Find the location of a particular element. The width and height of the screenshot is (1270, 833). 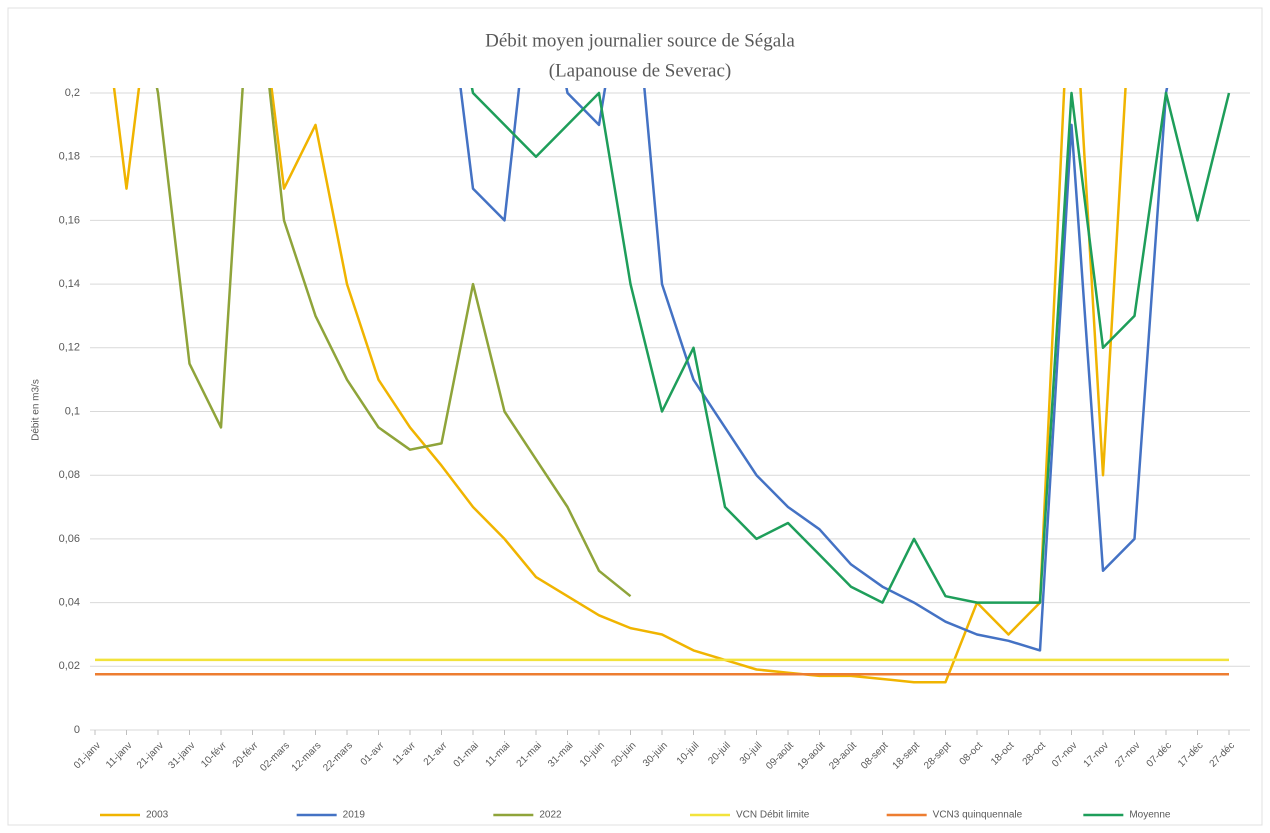

legend-label: 2003 is located at coordinates (157, 815).